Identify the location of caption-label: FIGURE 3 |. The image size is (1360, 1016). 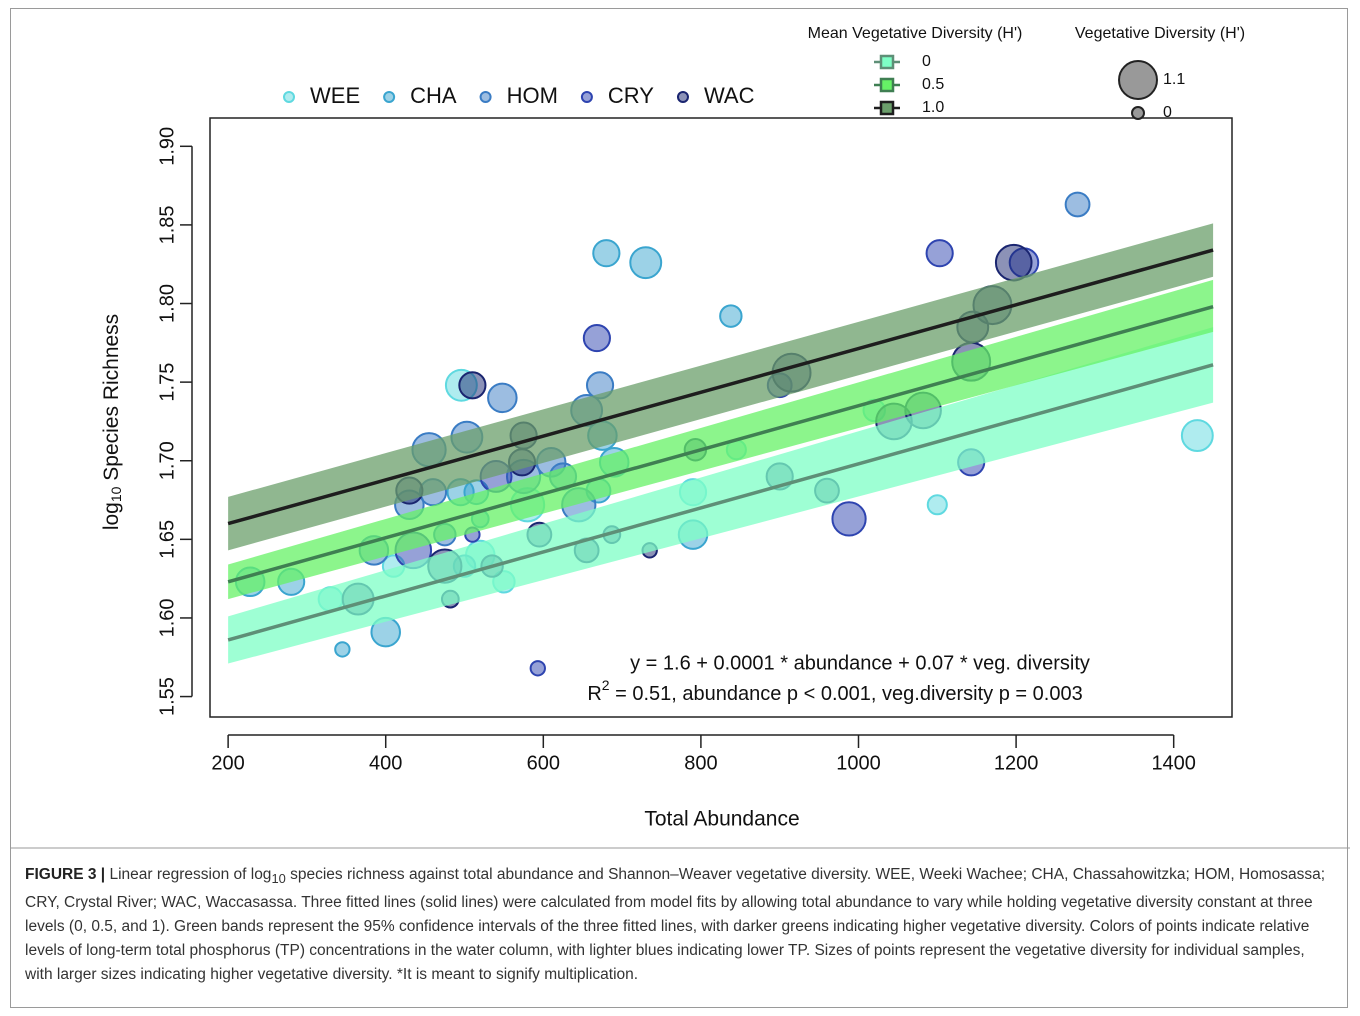
(65, 874).